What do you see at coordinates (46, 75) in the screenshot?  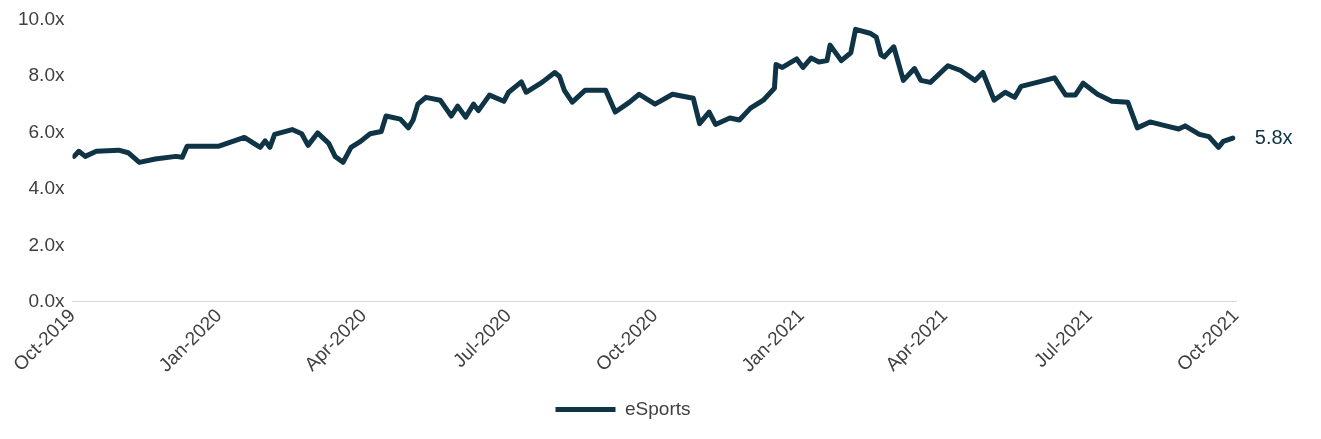 I see `y-tick-label: 8.0x` at bounding box center [46, 75].